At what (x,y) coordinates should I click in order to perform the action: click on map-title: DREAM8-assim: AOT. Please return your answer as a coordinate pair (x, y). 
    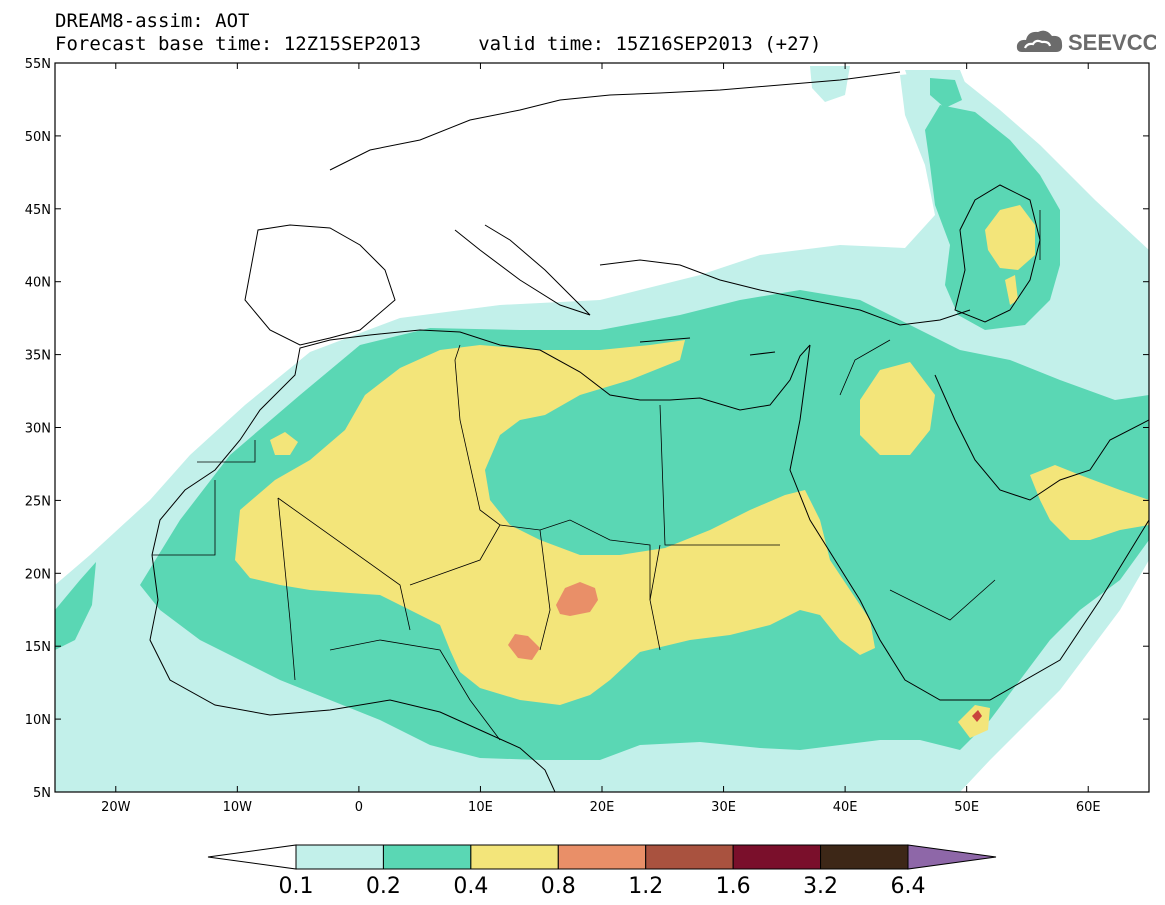
    Looking at the image, I should click on (152, 21).